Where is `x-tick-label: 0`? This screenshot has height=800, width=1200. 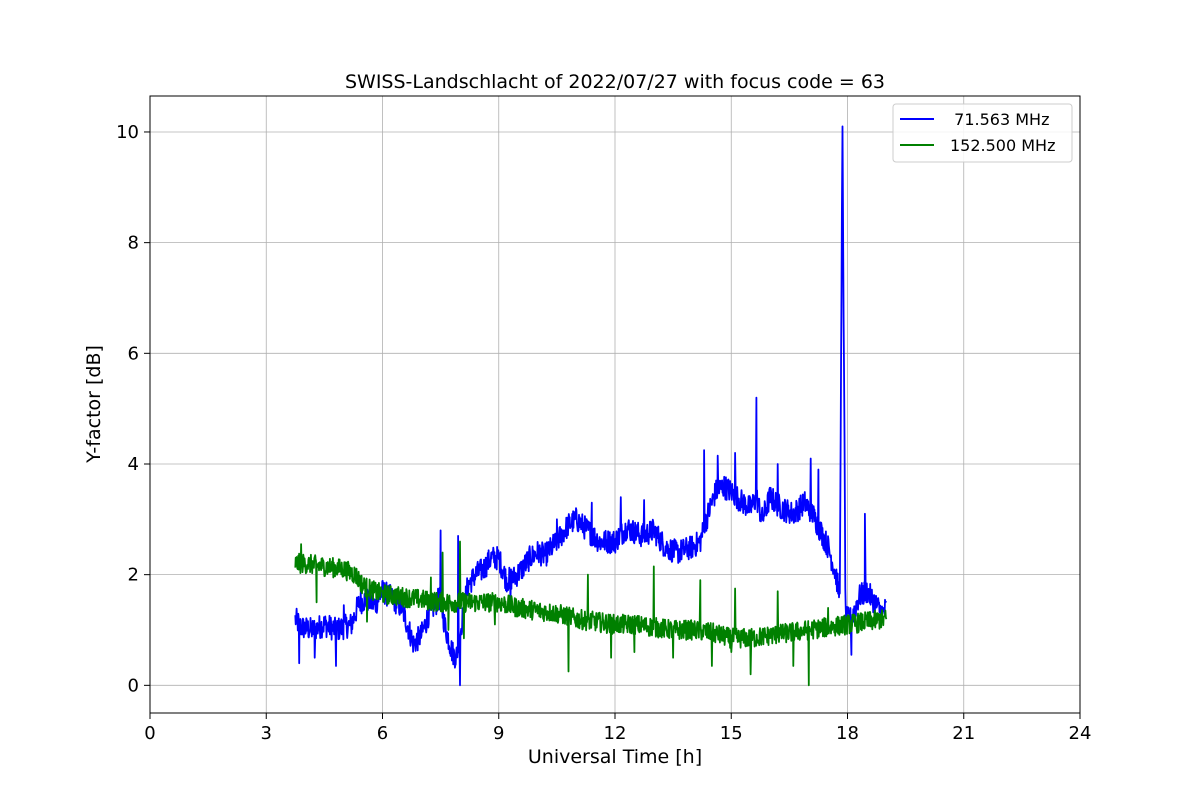 x-tick-label: 0 is located at coordinates (149, 733).